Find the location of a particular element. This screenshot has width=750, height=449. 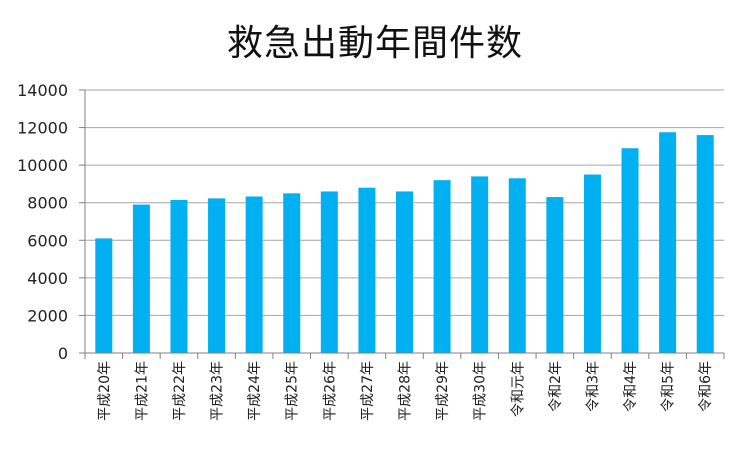

x-tick-label: 令和3年 is located at coordinates (593, 386).